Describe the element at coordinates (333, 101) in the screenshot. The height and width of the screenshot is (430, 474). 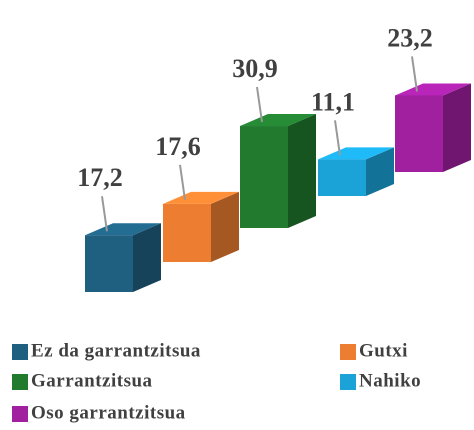
I see `data-label: 11,1` at that location.